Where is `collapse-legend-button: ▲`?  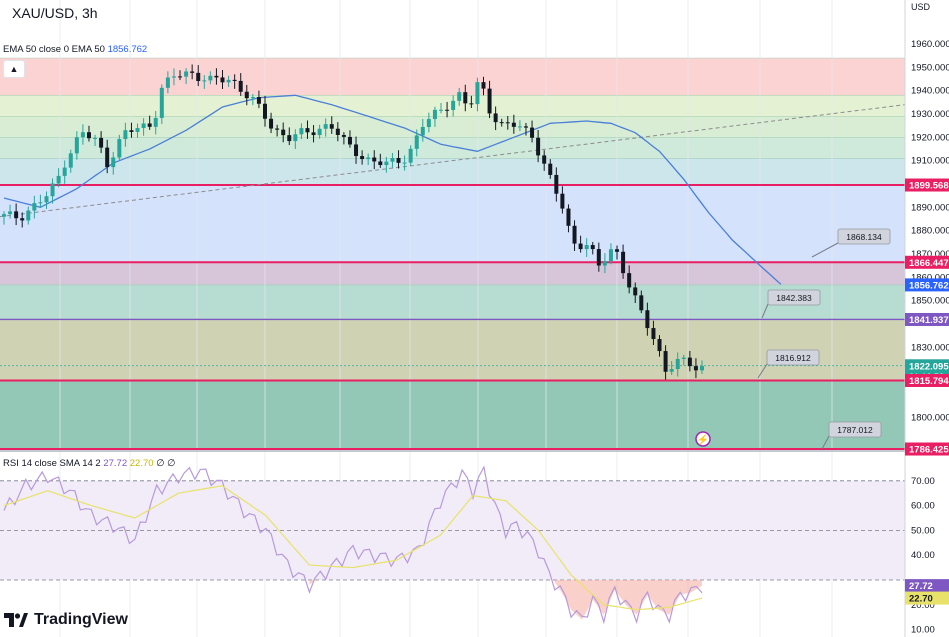 collapse-legend-button: ▲ is located at coordinates (14, 69).